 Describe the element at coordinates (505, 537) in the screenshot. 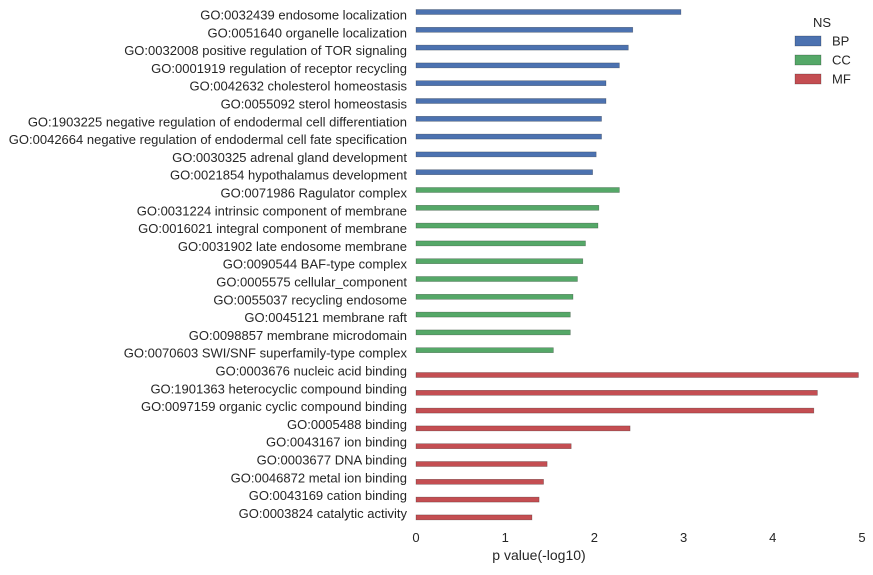

I see `x-tick-label: 1` at that location.